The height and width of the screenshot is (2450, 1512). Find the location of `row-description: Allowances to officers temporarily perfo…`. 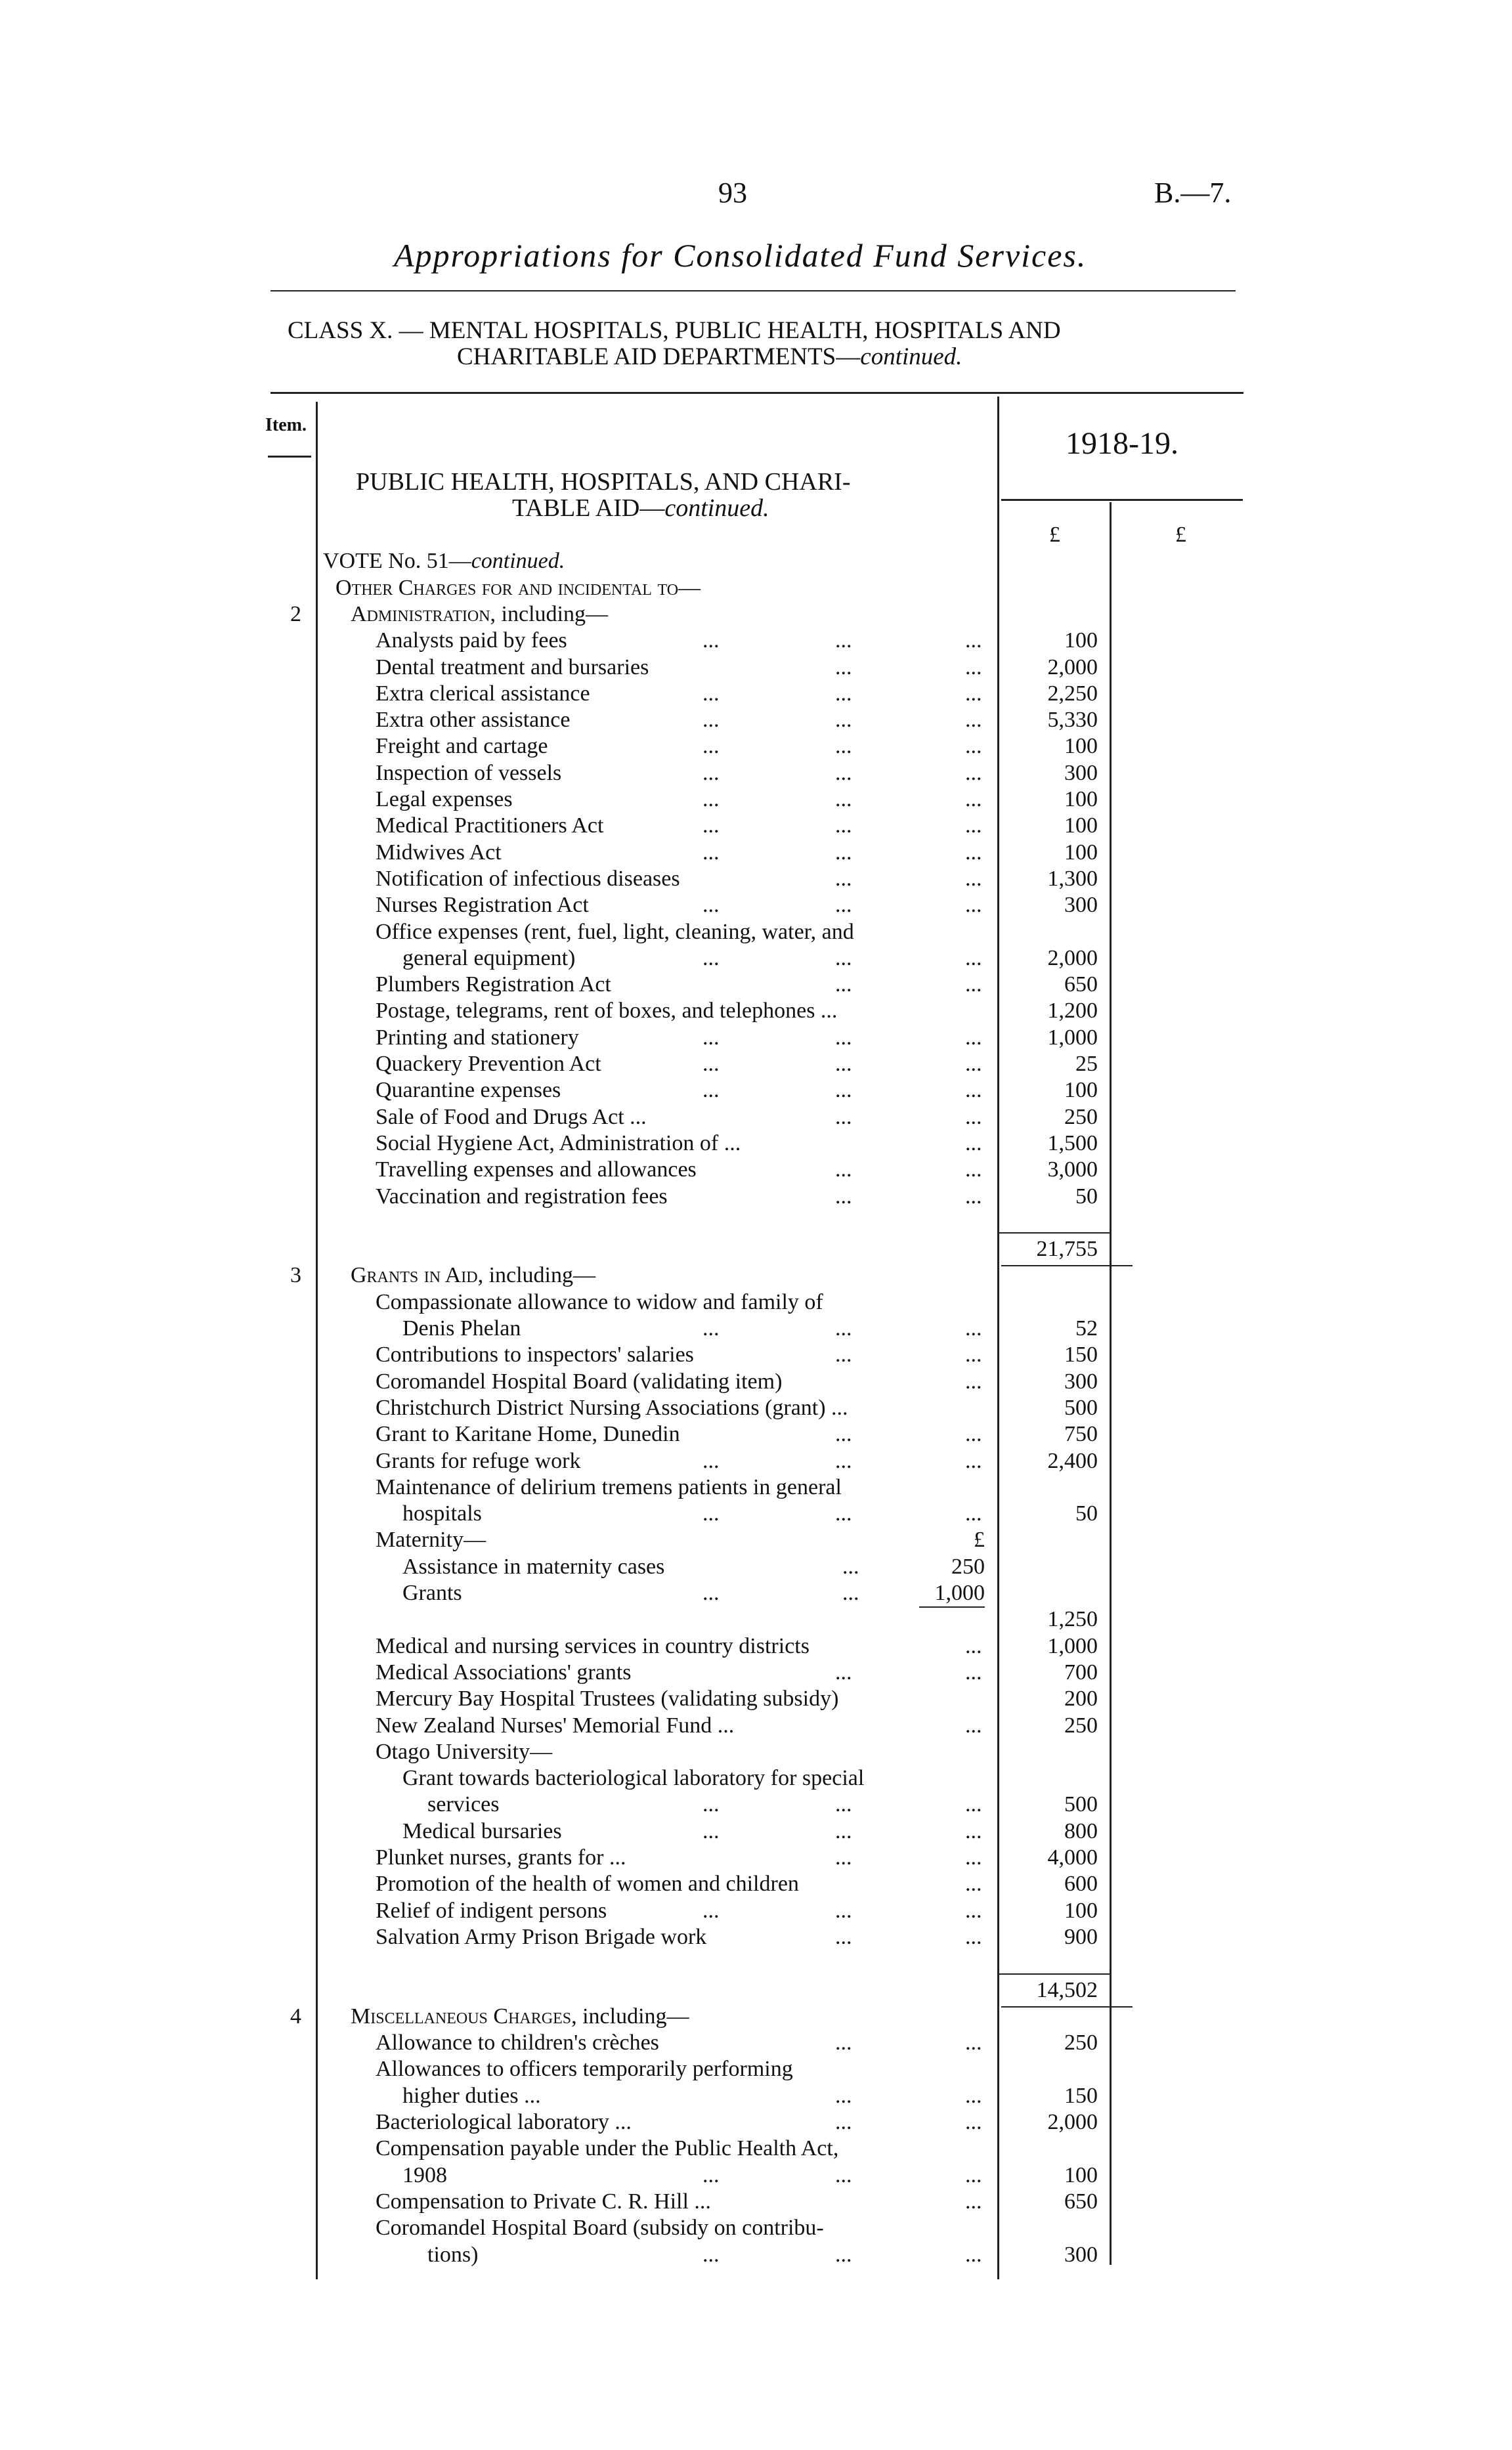

row-description: Allowances to officers temporarily perfo… is located at coordinates (584, 2069).